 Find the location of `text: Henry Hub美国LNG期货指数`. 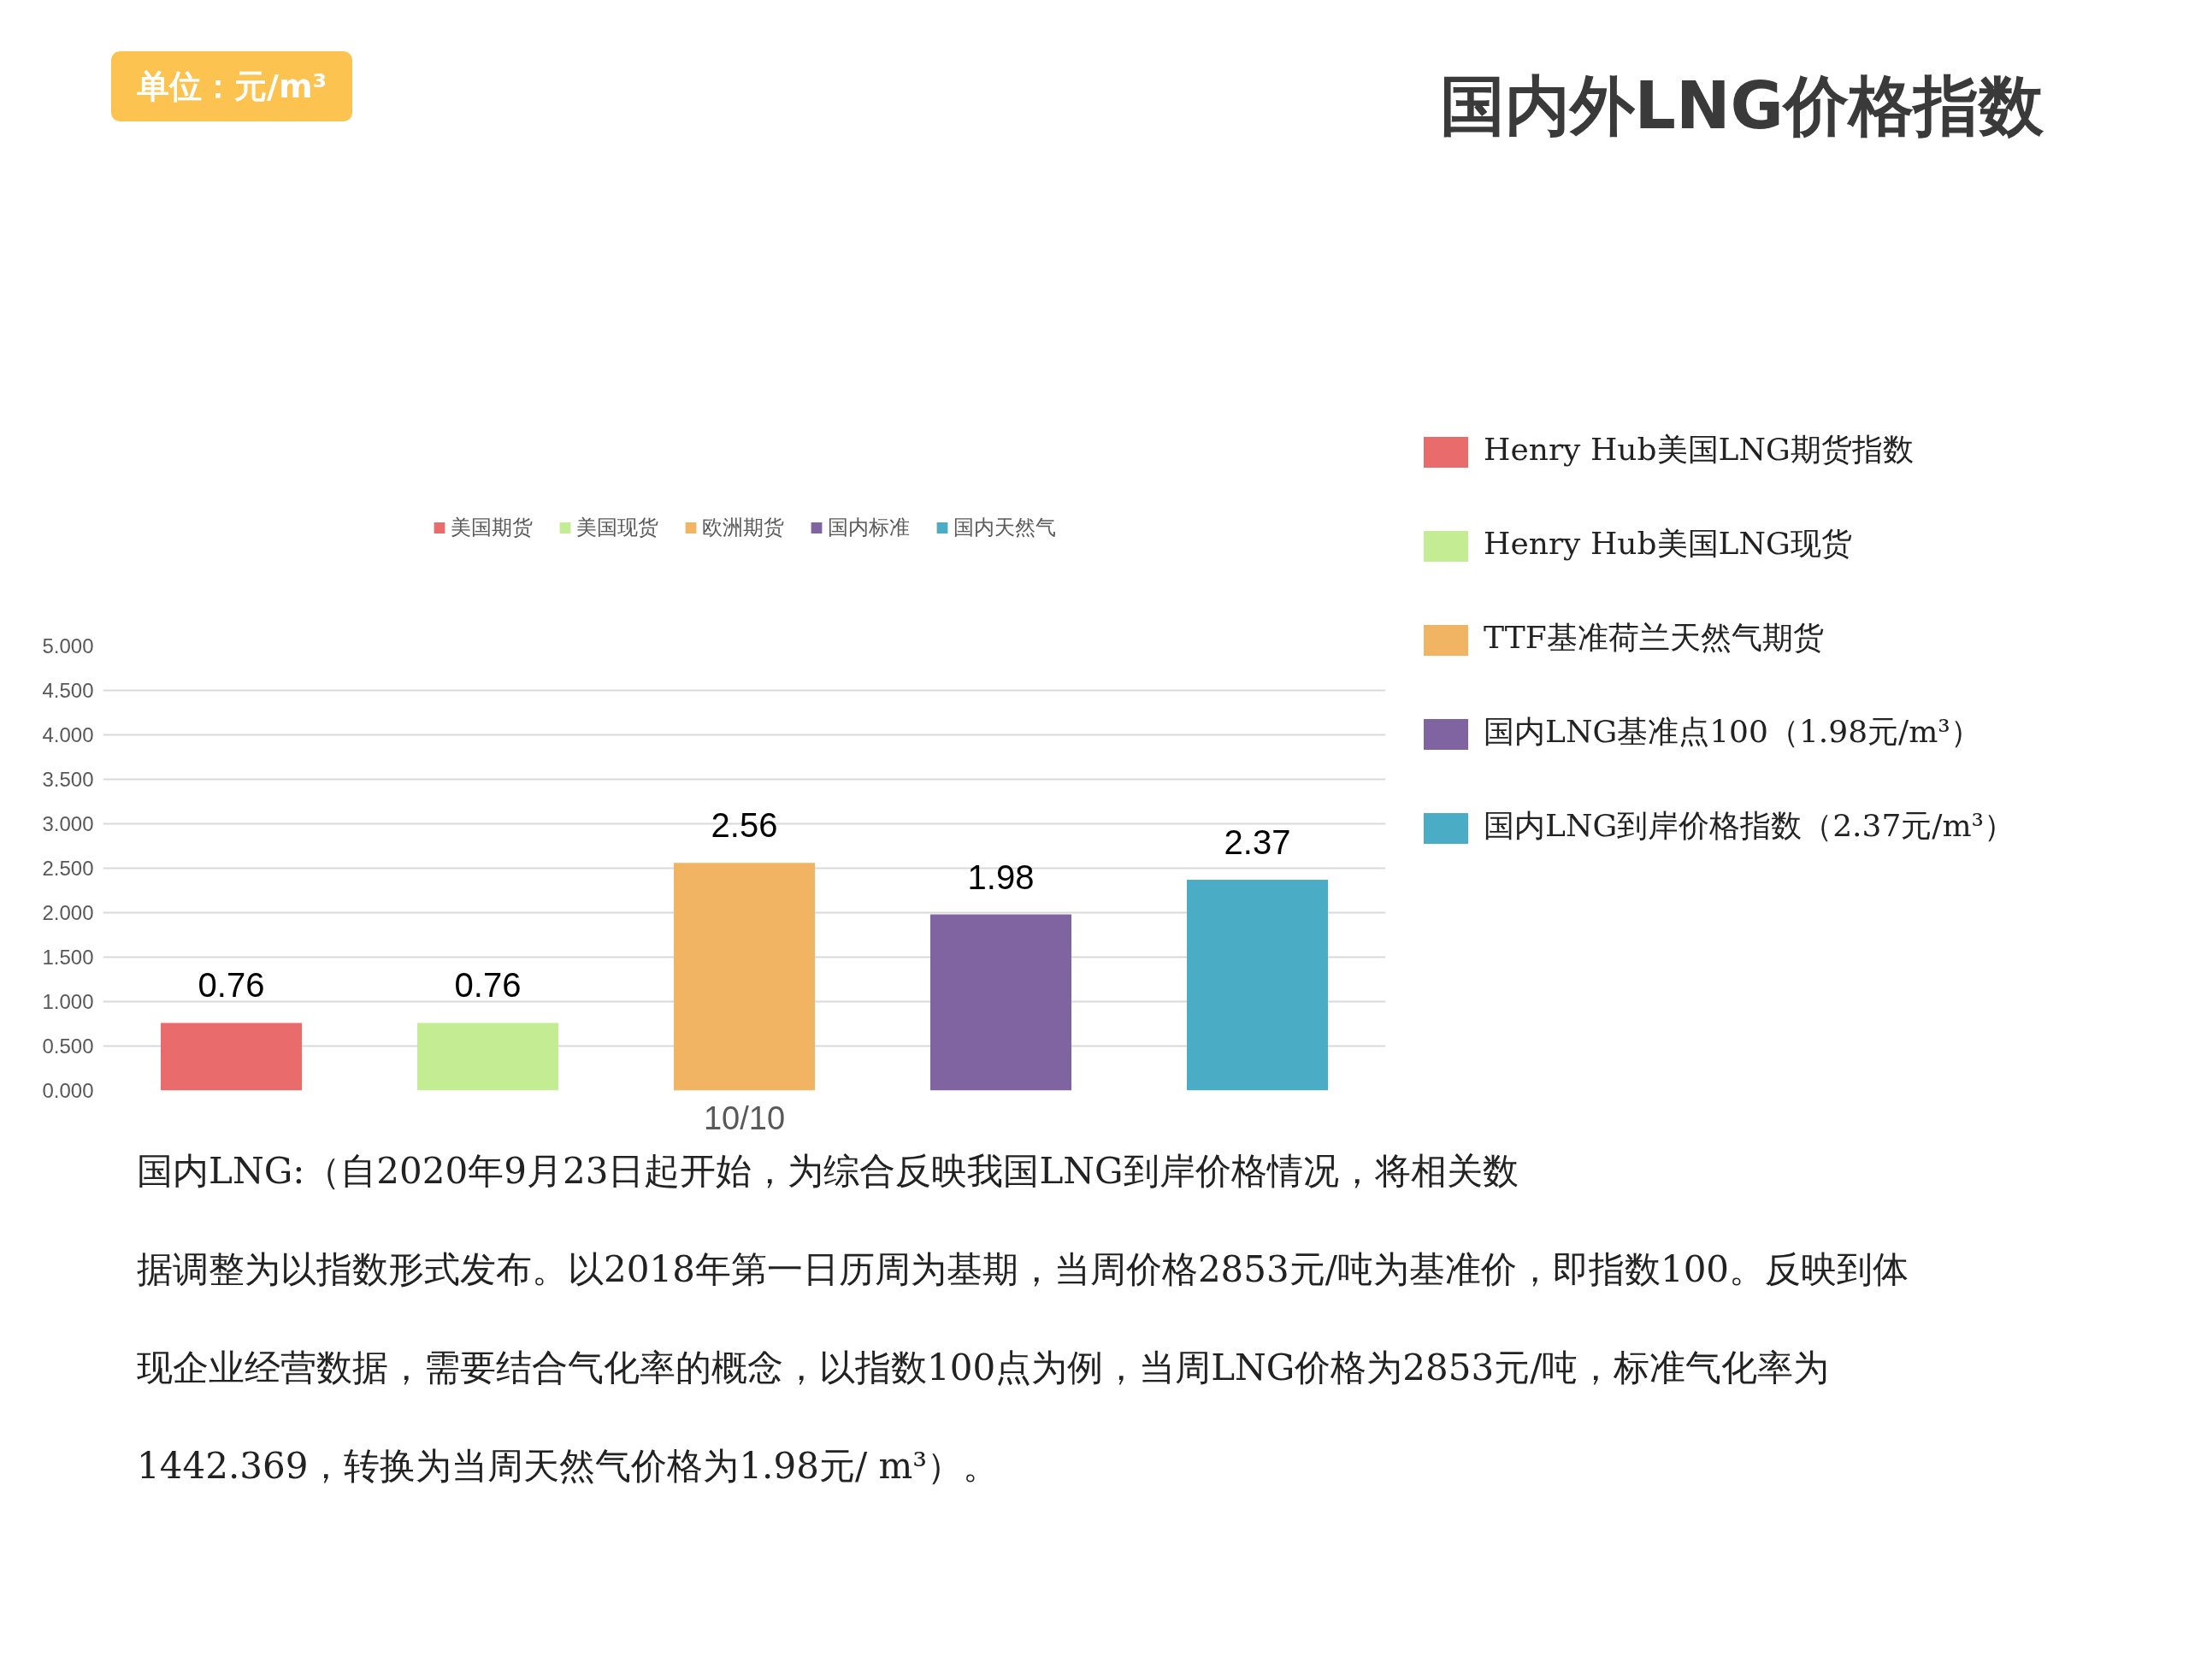

text: Henry Hub美国LNG期货指数 is located at coordinates (1698, 450).